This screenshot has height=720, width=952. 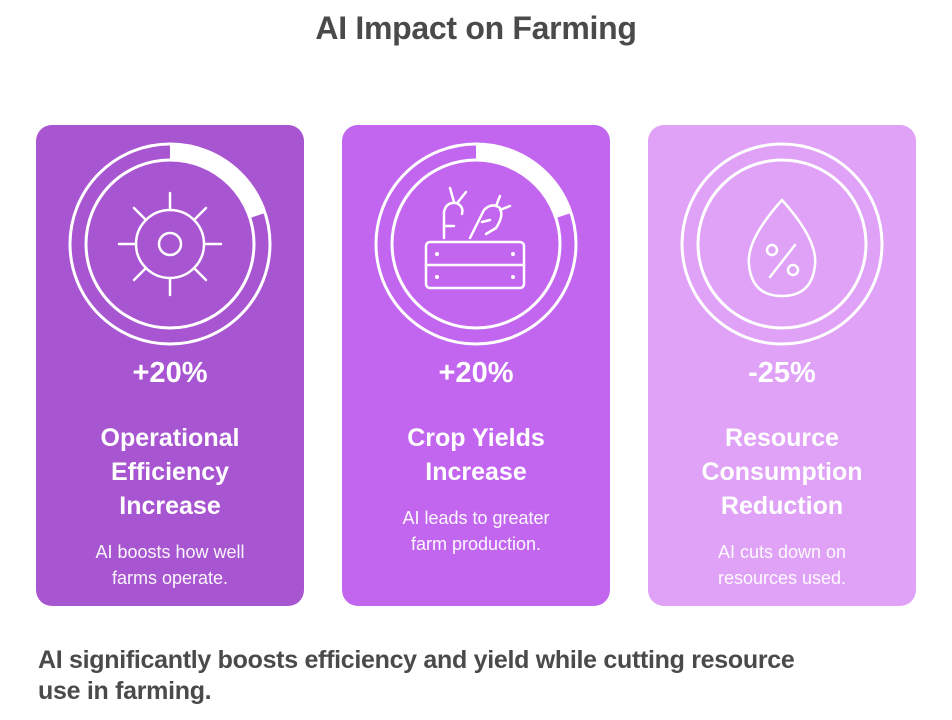 I want to click on metric-description: AI cuts down on resources used., so click(x=782, y=565).